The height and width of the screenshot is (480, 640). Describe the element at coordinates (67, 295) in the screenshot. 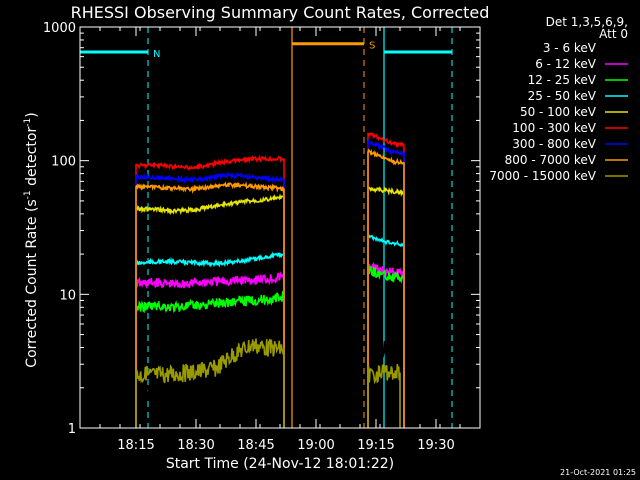

I see `y-tick-label: 10` at that location.